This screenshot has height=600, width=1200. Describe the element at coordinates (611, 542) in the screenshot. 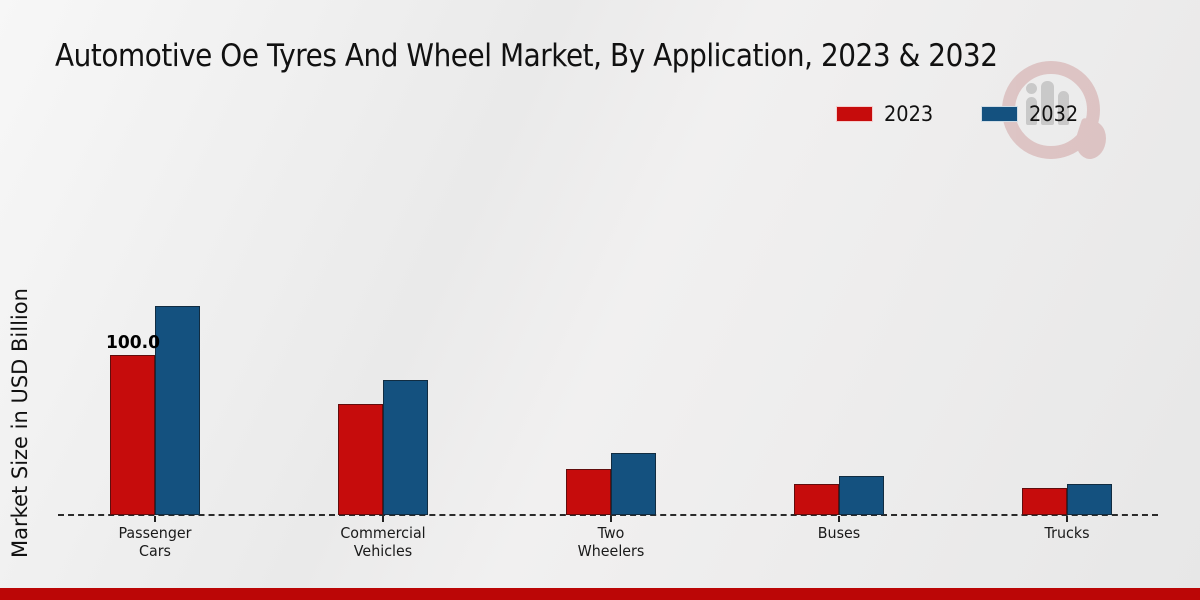

I see `category-label-two-wheelers: Two Wheelers` at that location.